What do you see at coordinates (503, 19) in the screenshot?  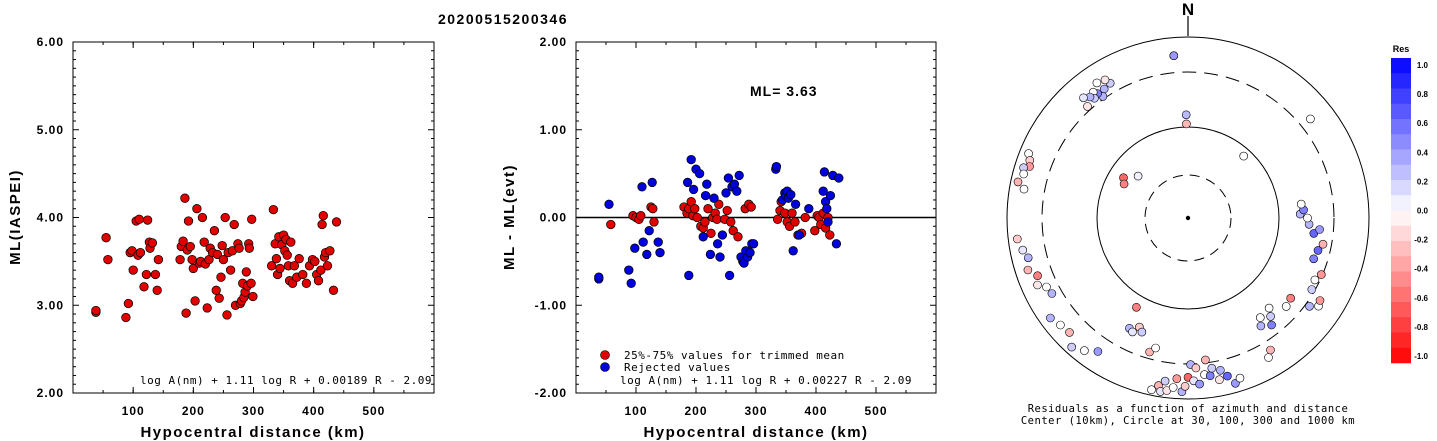 I see `event-title: 20200515200346` at bounding box center [503, 19].